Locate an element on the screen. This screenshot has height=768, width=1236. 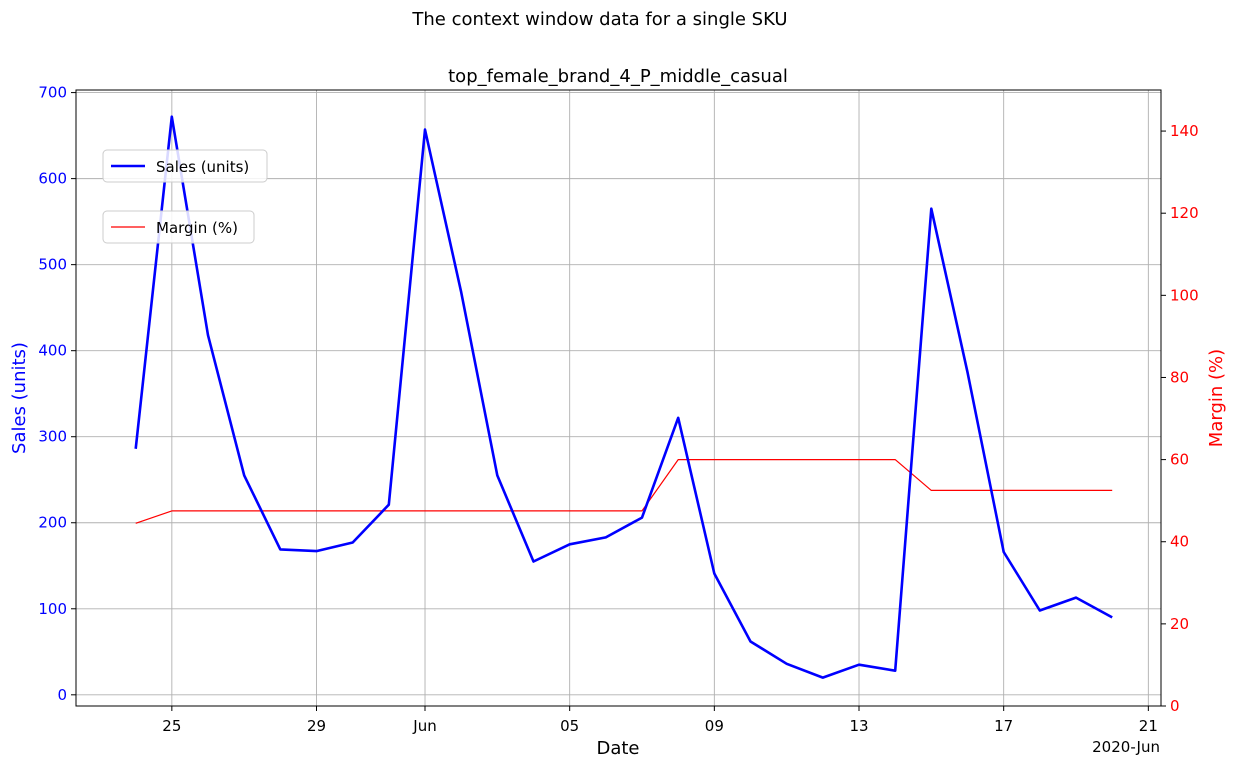
y-right-tick-label: 40 is located at coordinates (1179, 542).